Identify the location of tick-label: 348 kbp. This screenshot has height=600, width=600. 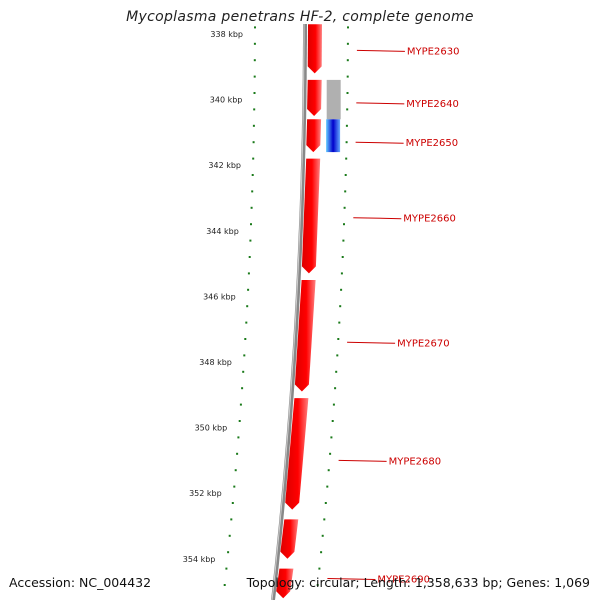
(215, 362).